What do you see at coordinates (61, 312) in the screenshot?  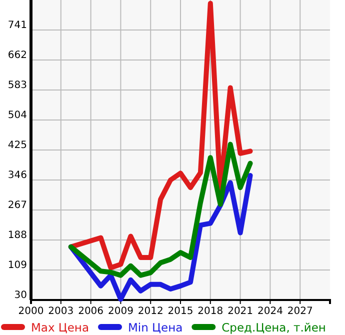 I see `x-tick-label: 2003` at bounding box center [61, 312].